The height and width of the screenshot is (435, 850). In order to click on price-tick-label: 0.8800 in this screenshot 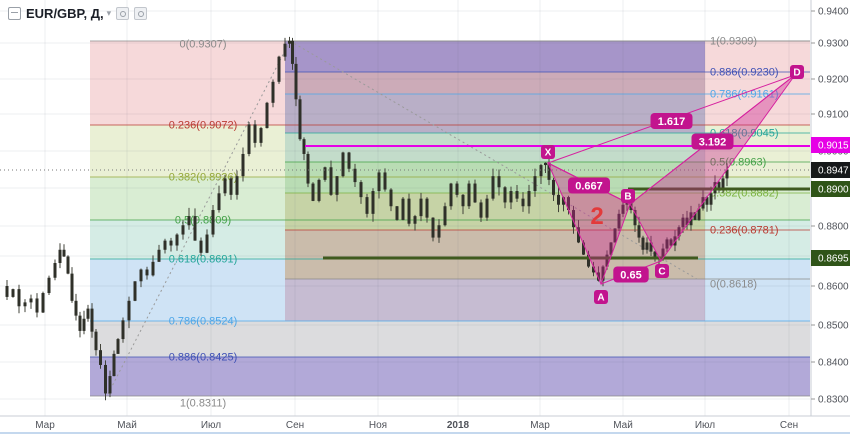, I will do `click(833, 227)`.